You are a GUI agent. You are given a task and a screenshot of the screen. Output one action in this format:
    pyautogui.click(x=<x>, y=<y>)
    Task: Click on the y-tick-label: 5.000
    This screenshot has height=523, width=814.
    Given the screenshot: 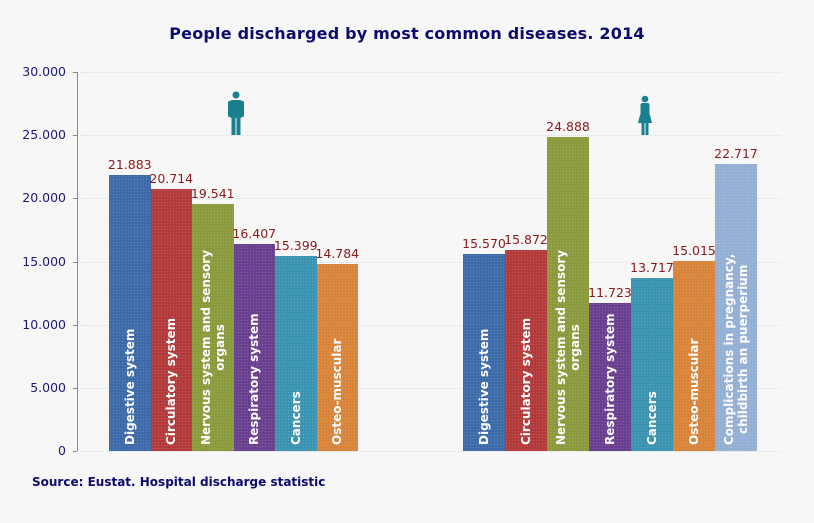 What is the action you would take?
    pyautogui.click(x=48, y=387)
    